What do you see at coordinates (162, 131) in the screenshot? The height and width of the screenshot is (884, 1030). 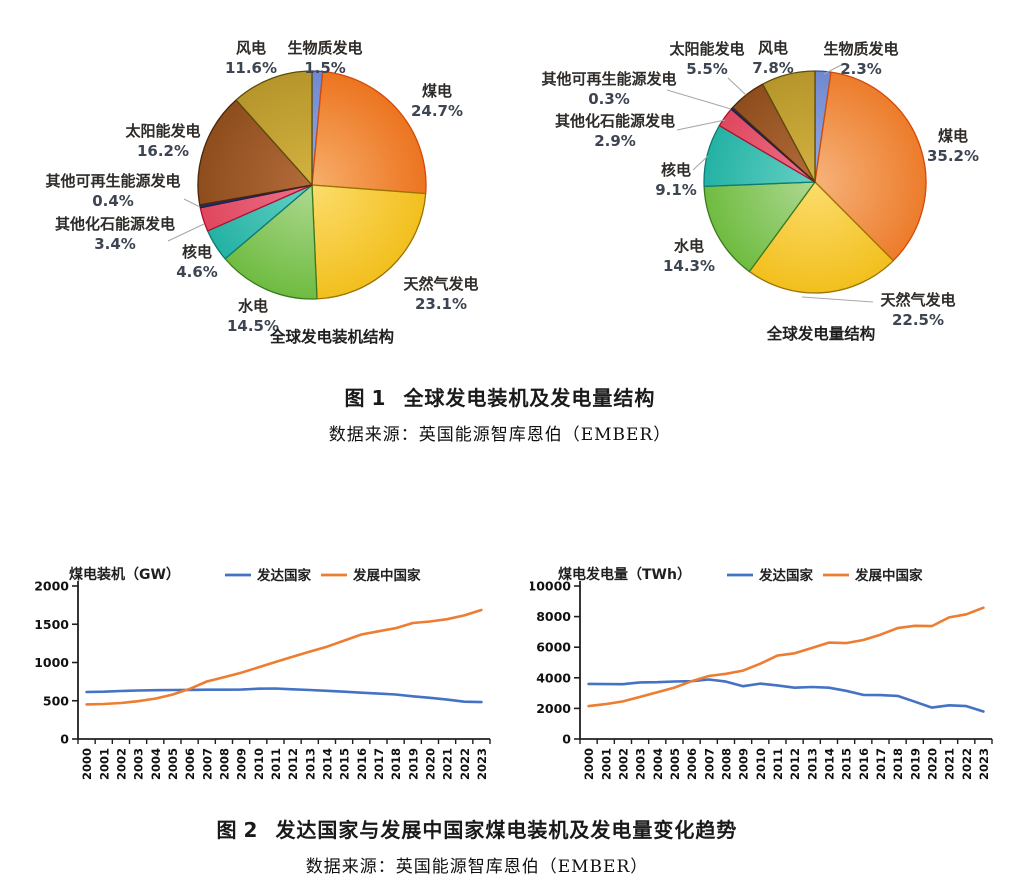 I see `pie-slice-name-solar: 太阳能发电` at bounding box center [162, 131].